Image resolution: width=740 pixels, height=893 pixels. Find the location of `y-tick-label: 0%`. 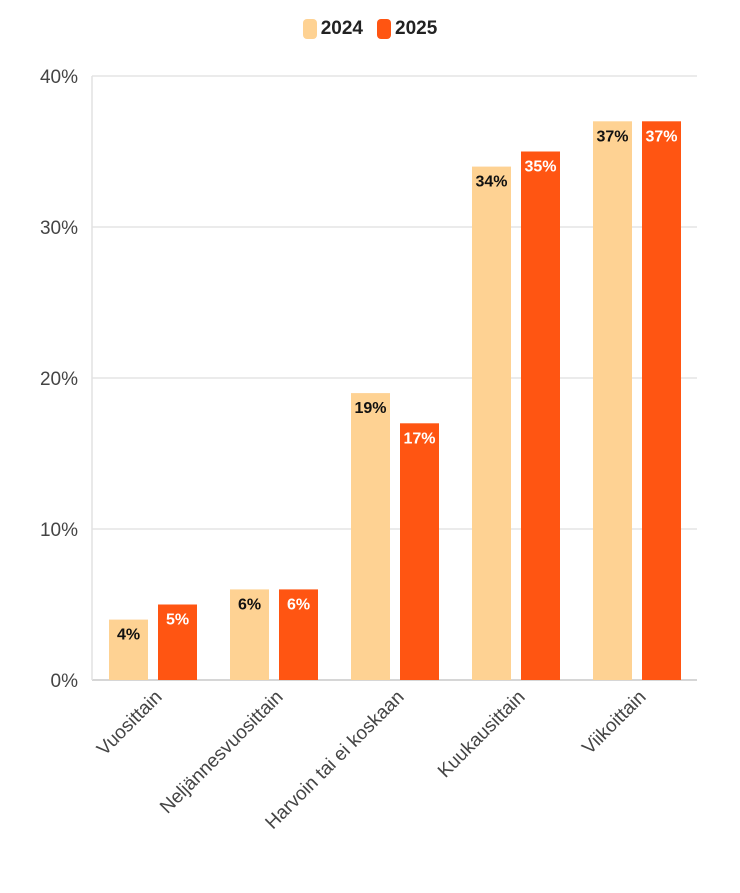

y-tick-label: 0% is located at coordinates (65, 681).